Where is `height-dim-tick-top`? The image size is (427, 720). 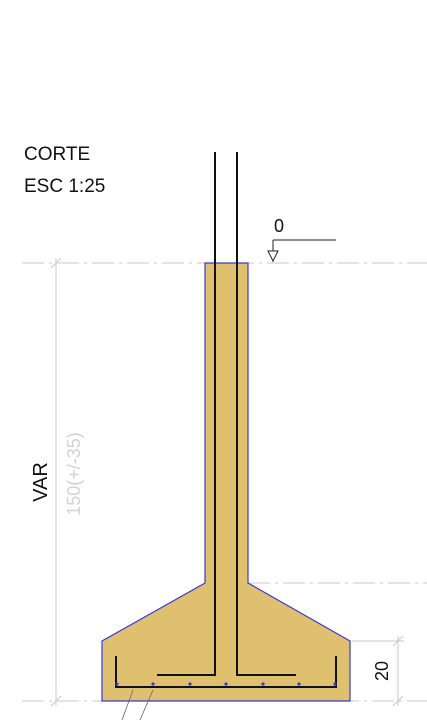
height-dim-tick-top is located at coordinates (56, 263).